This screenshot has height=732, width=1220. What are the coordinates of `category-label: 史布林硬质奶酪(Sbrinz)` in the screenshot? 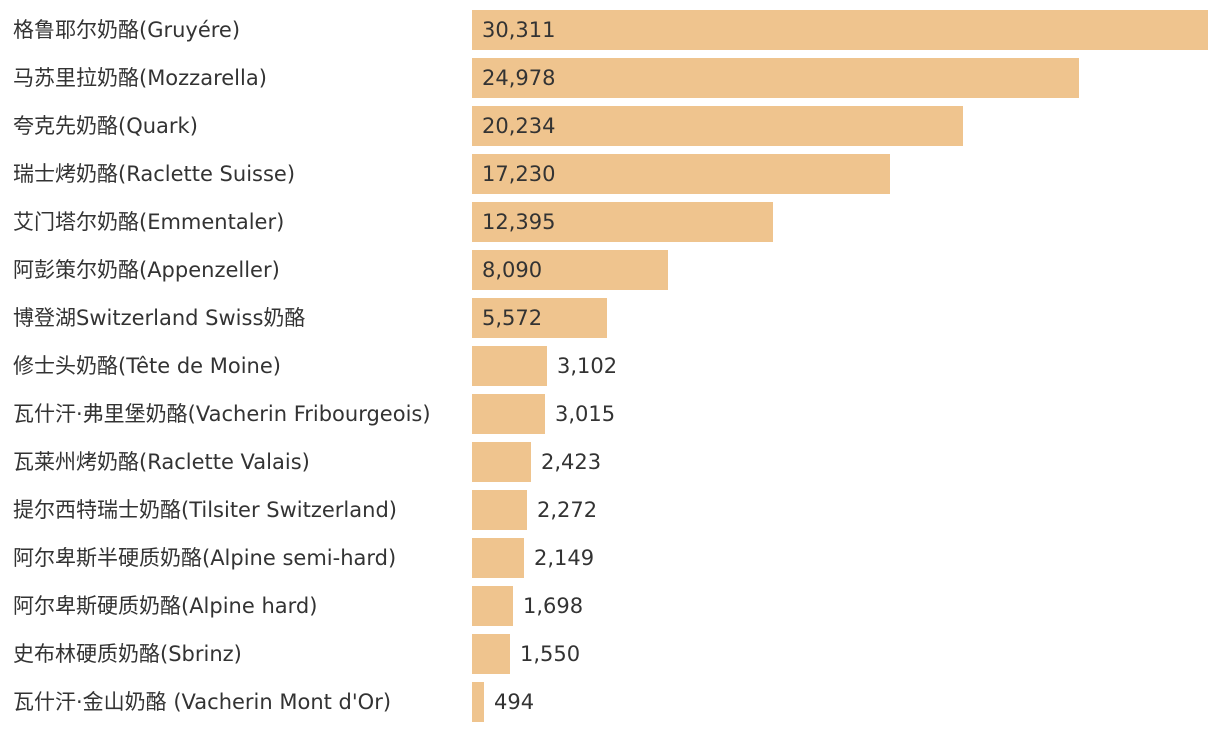 It's located at (127, 654).